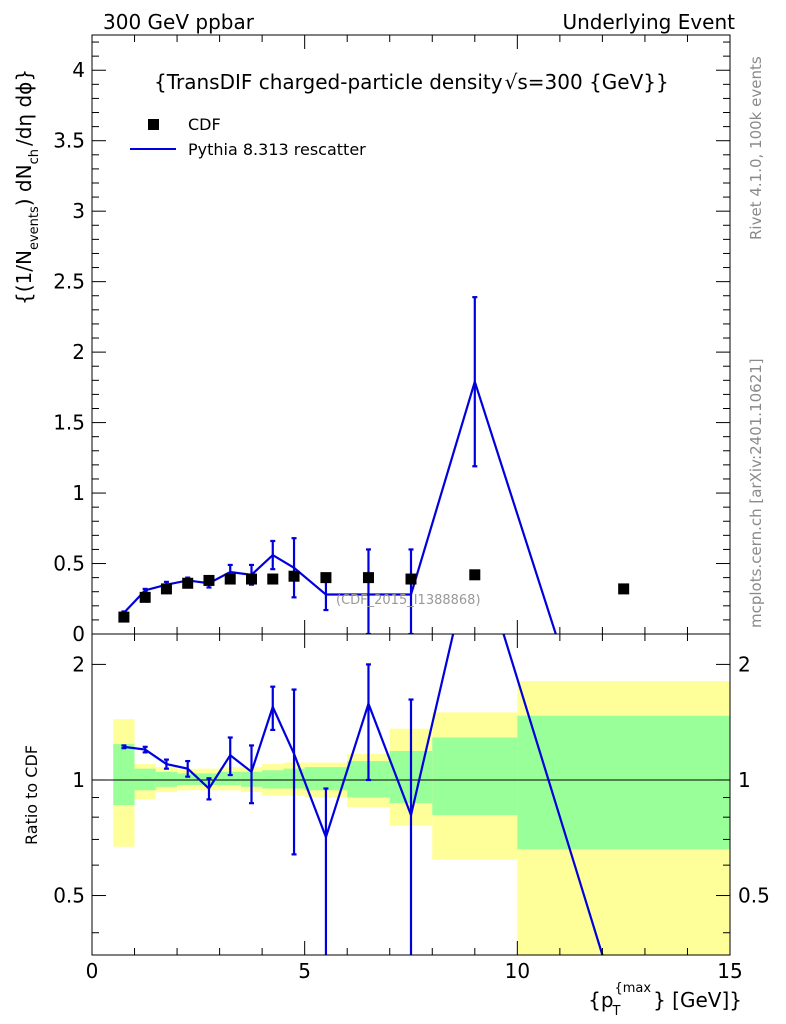  I want to click on main-y-tick-label: 2, so click(78, 352).